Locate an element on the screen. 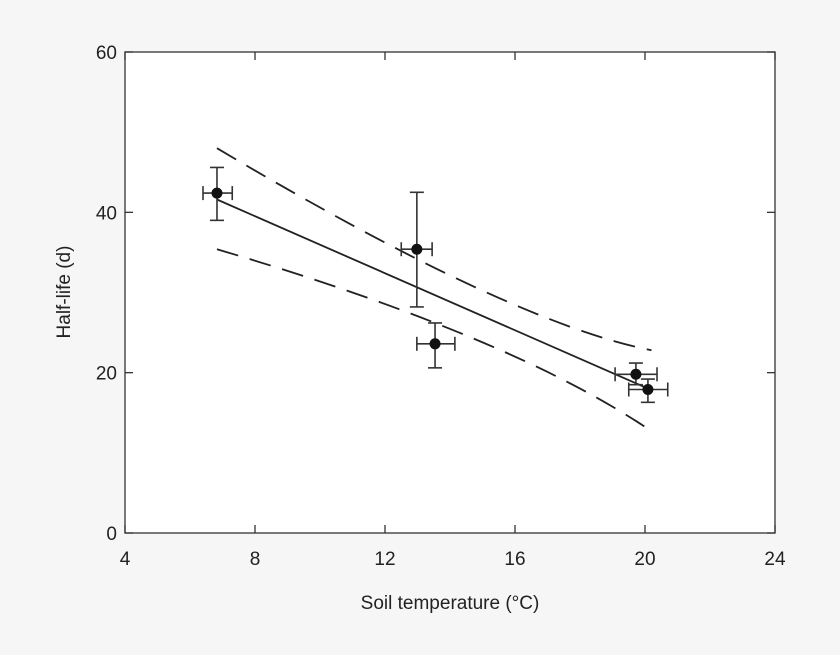 The image size is (840, 655). y-axis-label: Half-life (d) is located at coordinates (64, 292).